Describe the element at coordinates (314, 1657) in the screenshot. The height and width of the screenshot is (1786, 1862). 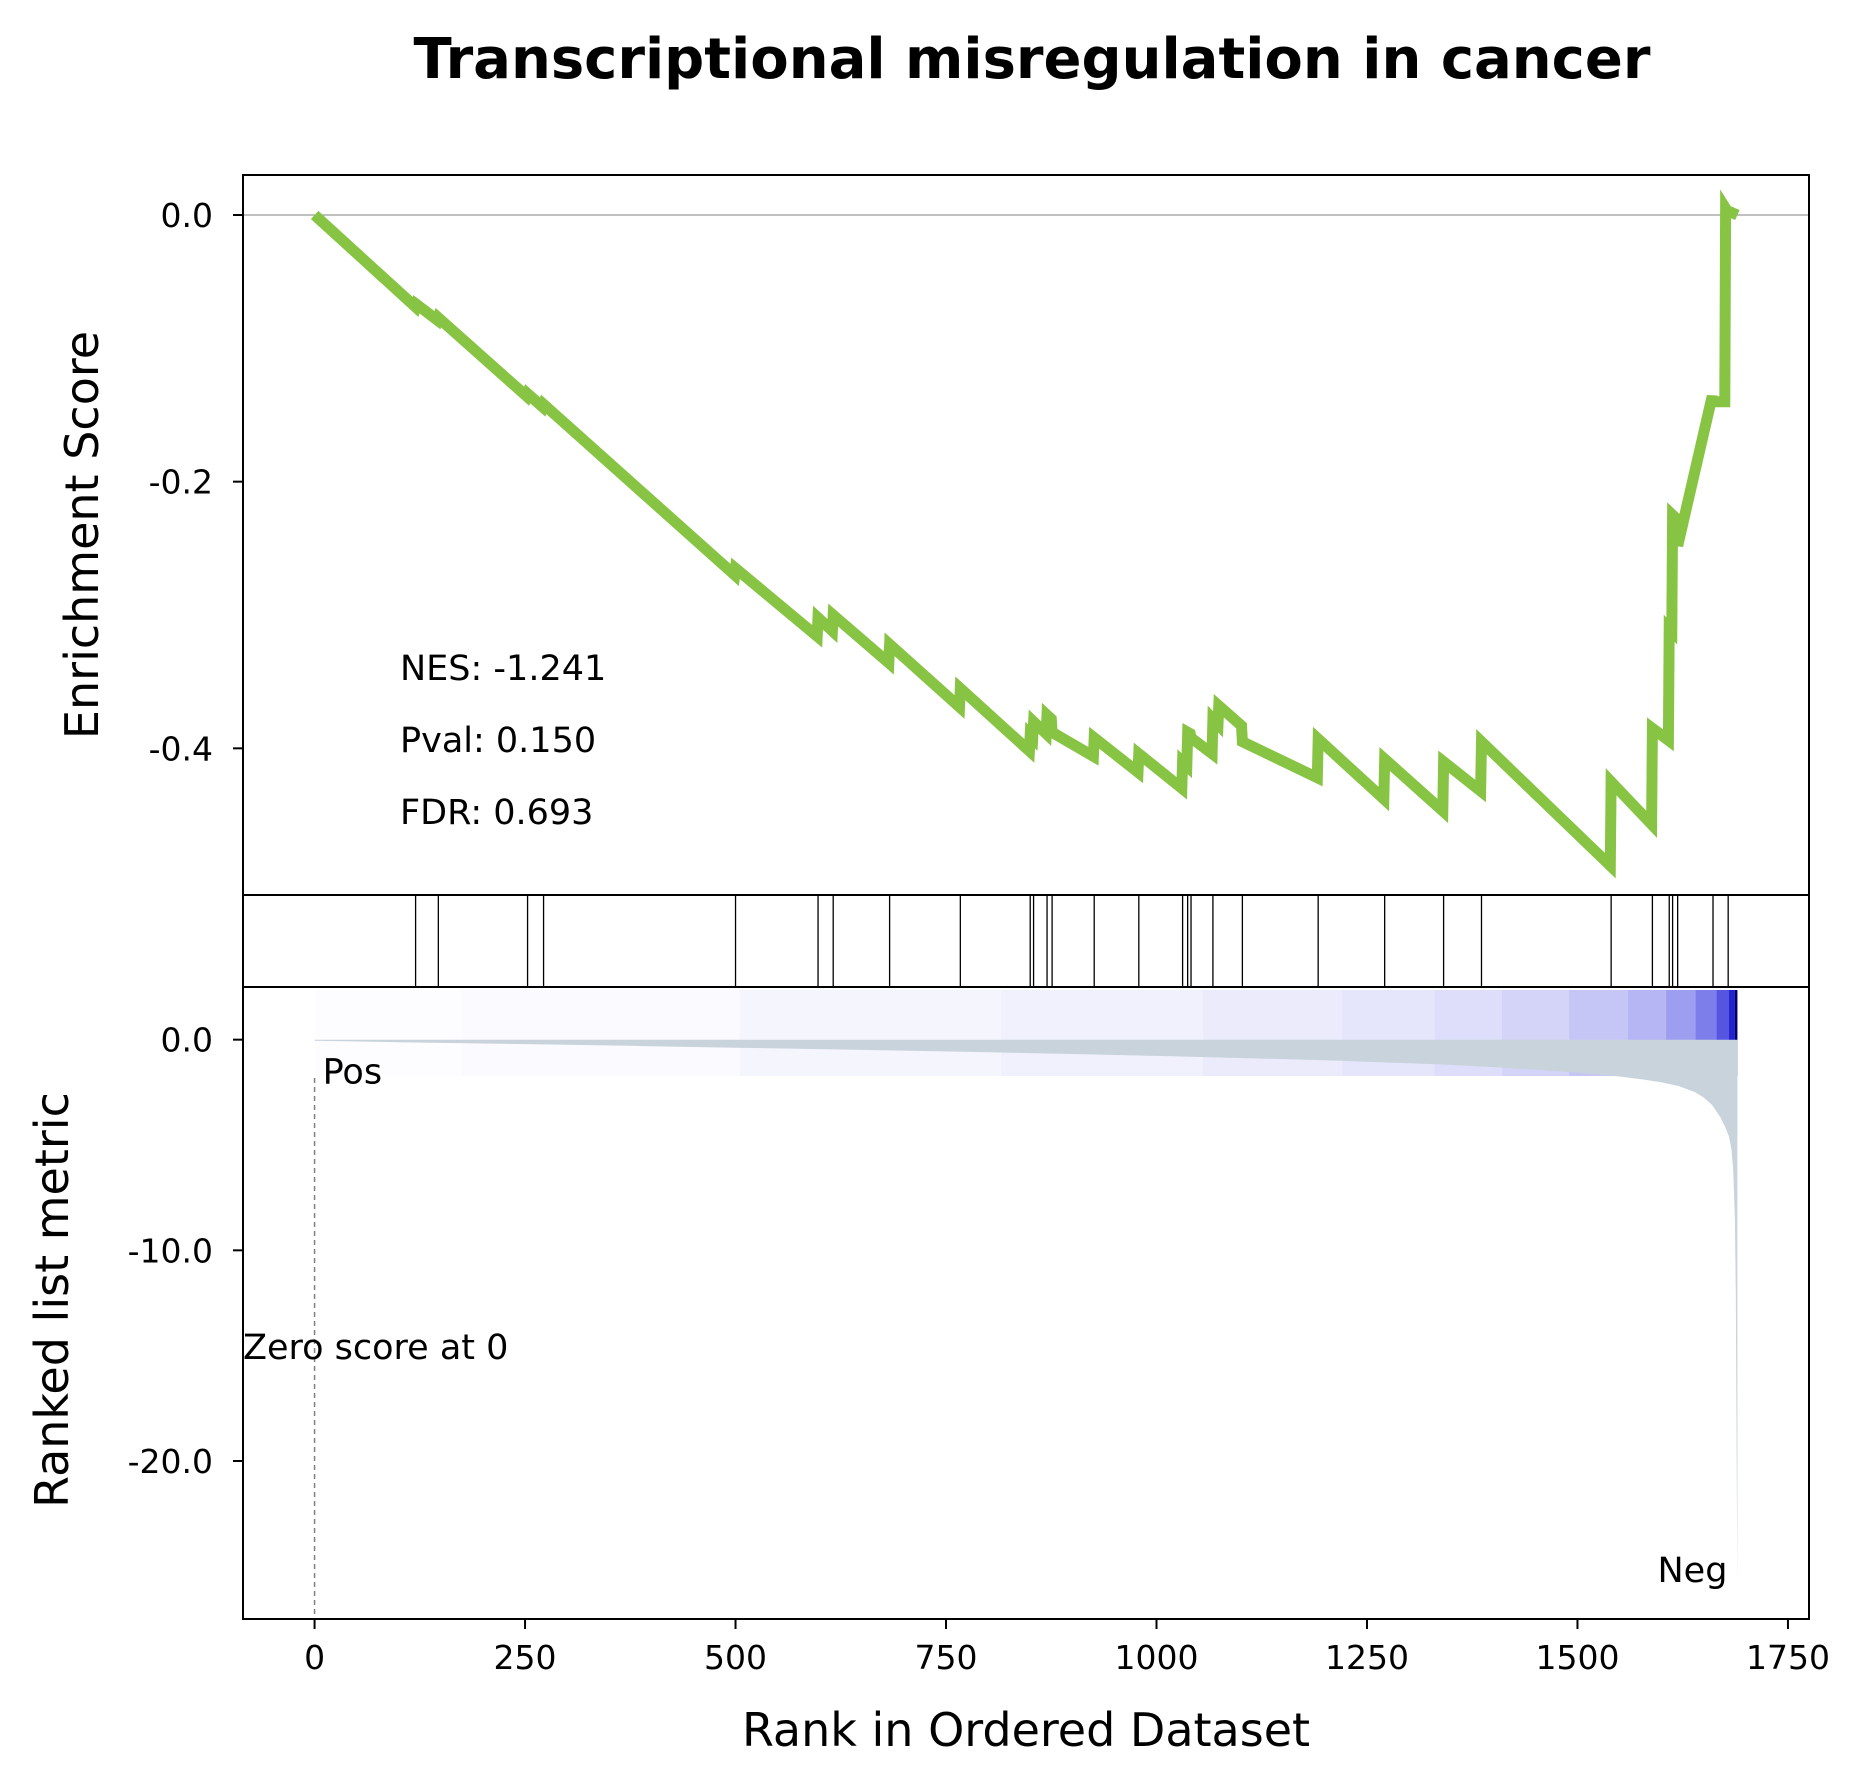
I see `x-tick-label: 0` at that location.